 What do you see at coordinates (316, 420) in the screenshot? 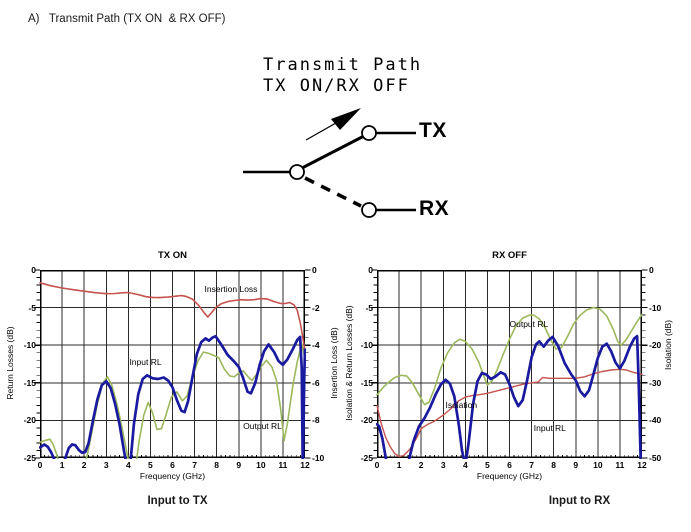
I see `y-tick-label-right: -8` at bounding box center [316, 420].